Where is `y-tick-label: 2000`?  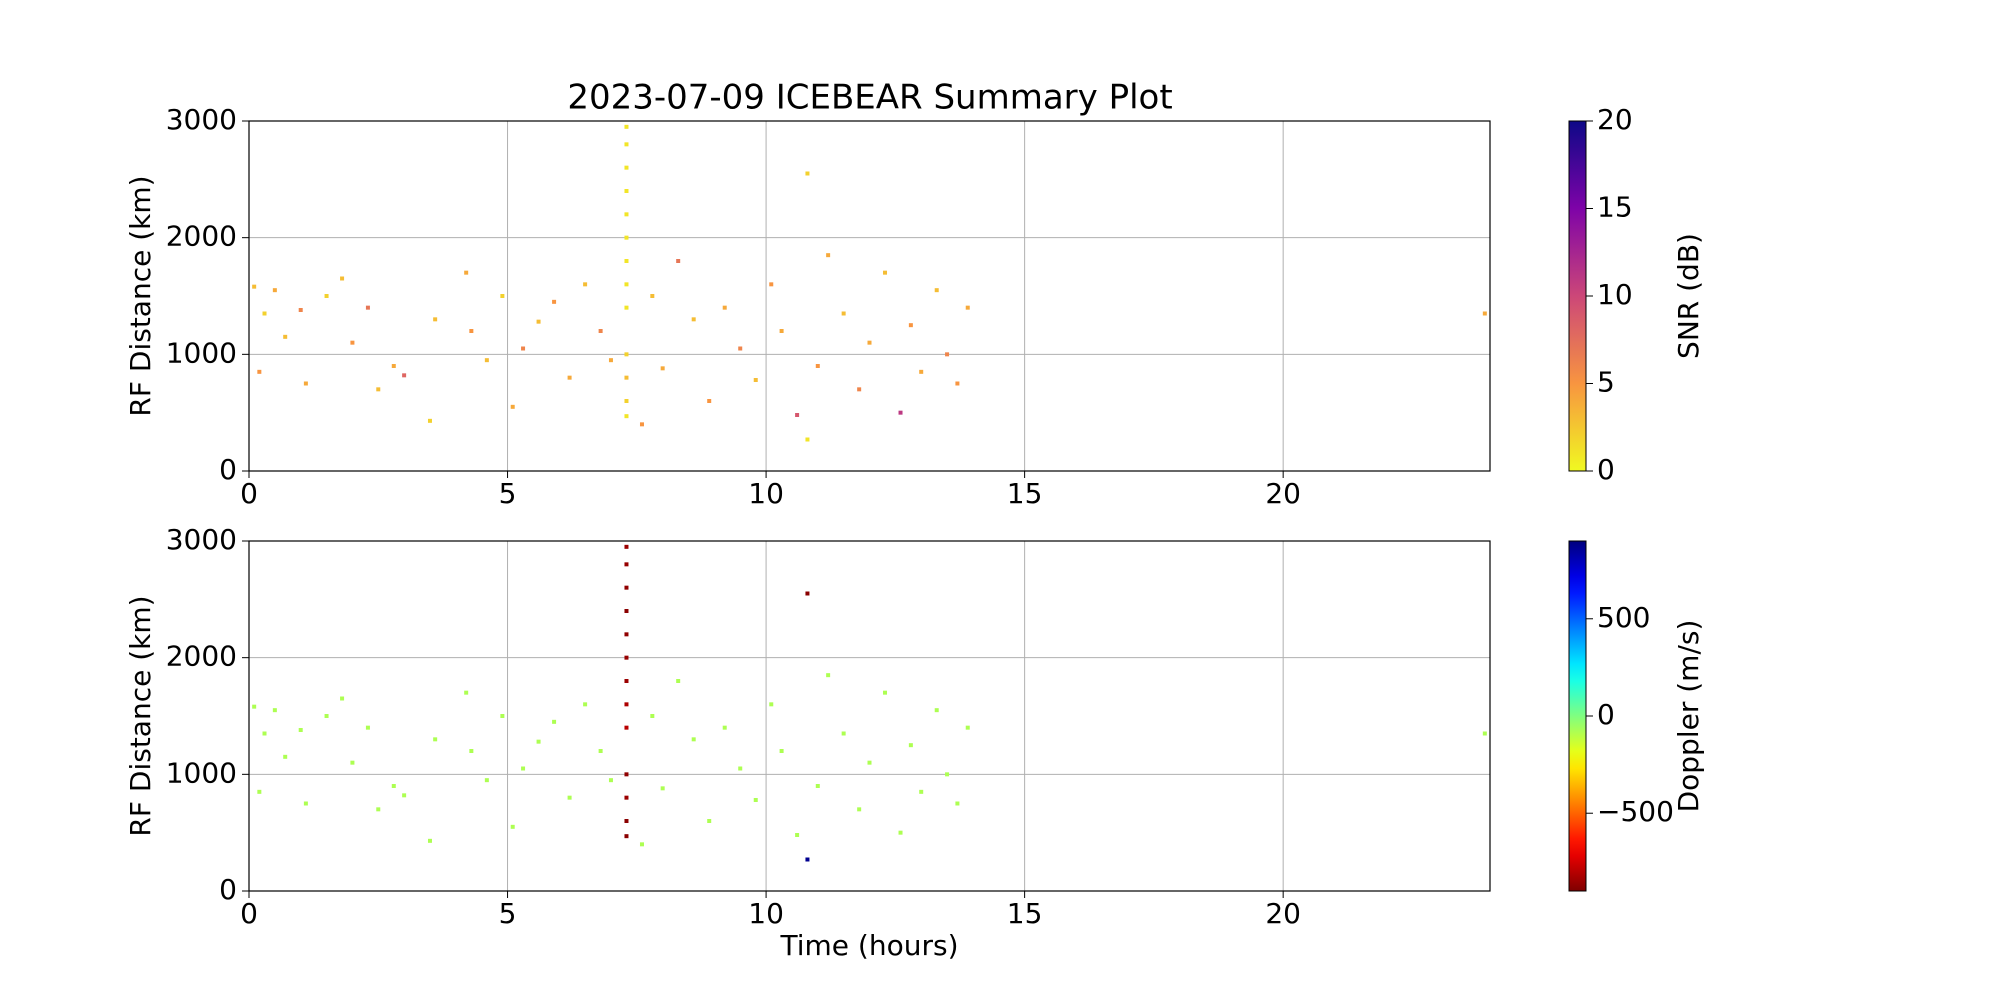 y-tick-label: 2000 is located at coordinates (201, 236).